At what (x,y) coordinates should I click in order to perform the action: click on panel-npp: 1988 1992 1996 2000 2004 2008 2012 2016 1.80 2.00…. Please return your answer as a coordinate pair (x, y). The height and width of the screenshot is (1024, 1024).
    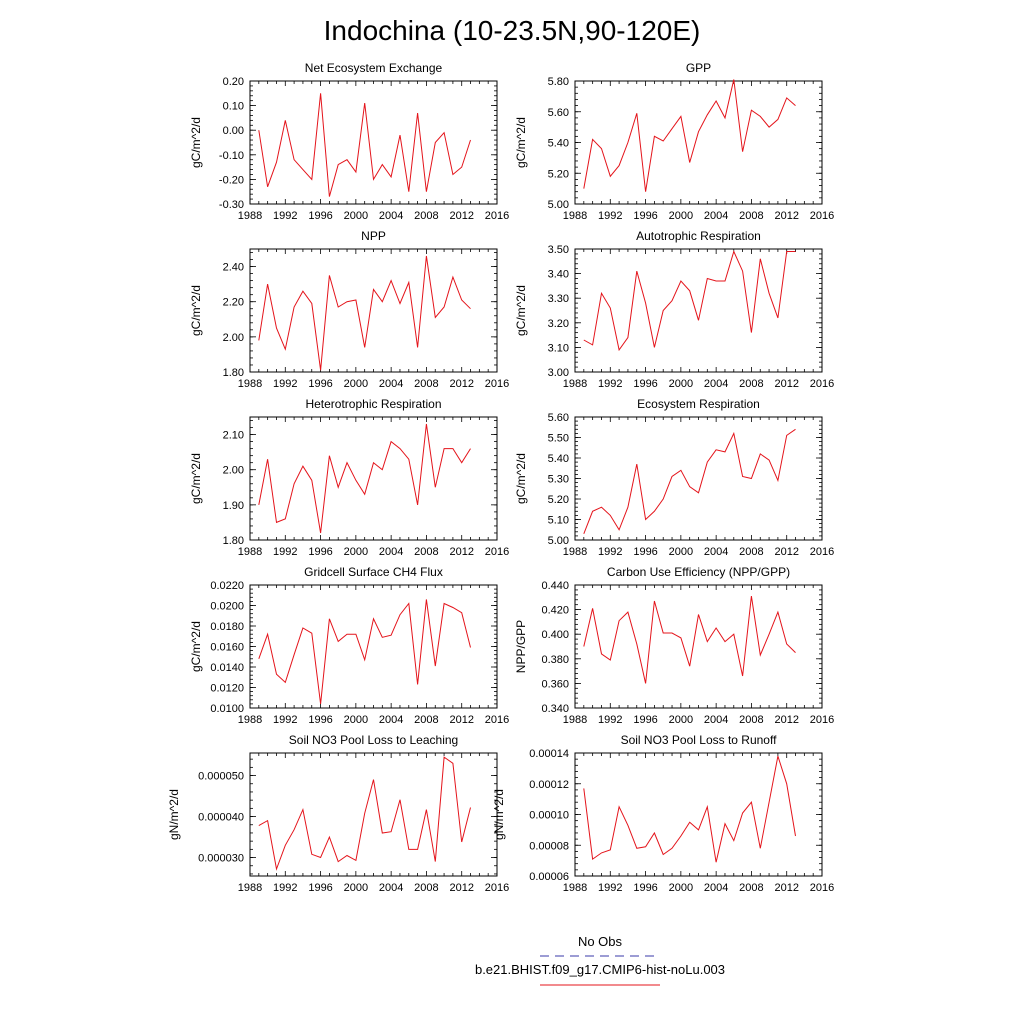
    Looking at the image, I should click on (349, 309).